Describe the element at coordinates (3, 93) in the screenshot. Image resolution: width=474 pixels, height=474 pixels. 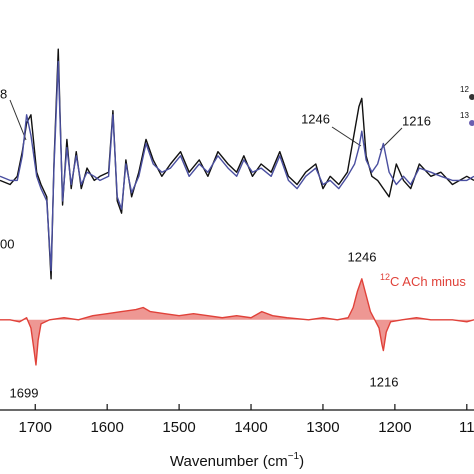
I see `annotation: 8` at that location.